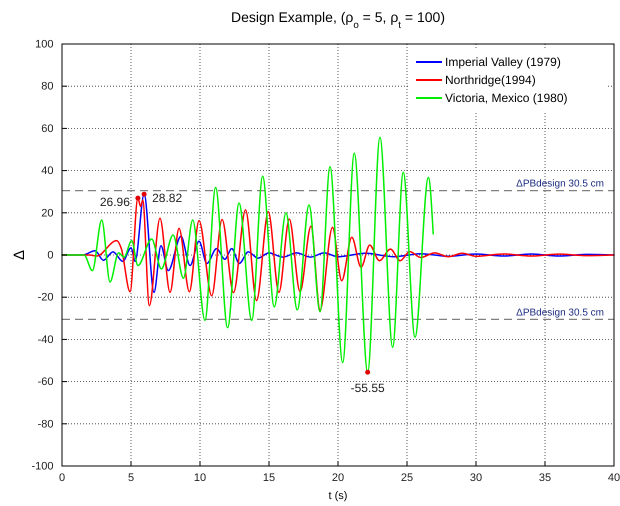 The height and width of the screenshot is (506, 620). What do you see at coordinates (167, 198) in the screenshot?
I see `annotation: 28.82` at bounding box center [167, 198].